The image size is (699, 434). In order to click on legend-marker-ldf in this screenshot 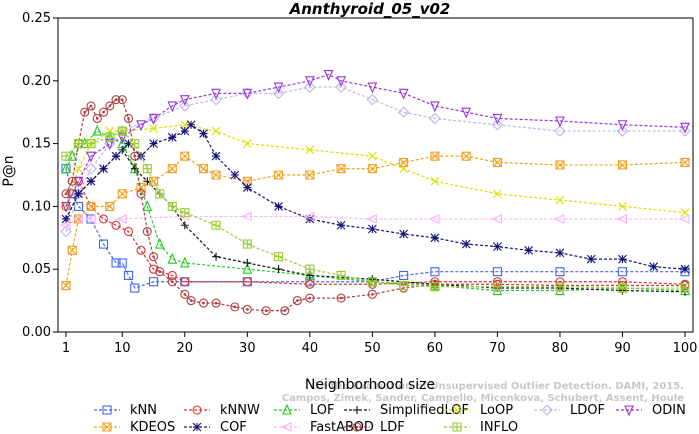, I will do `click(357, 427)`.